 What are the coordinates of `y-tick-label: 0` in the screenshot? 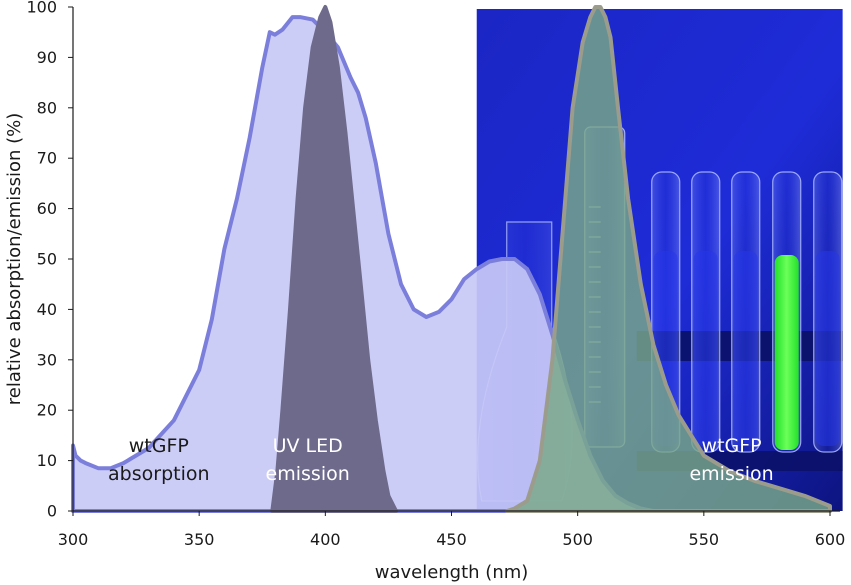 It's located at (52, 511).